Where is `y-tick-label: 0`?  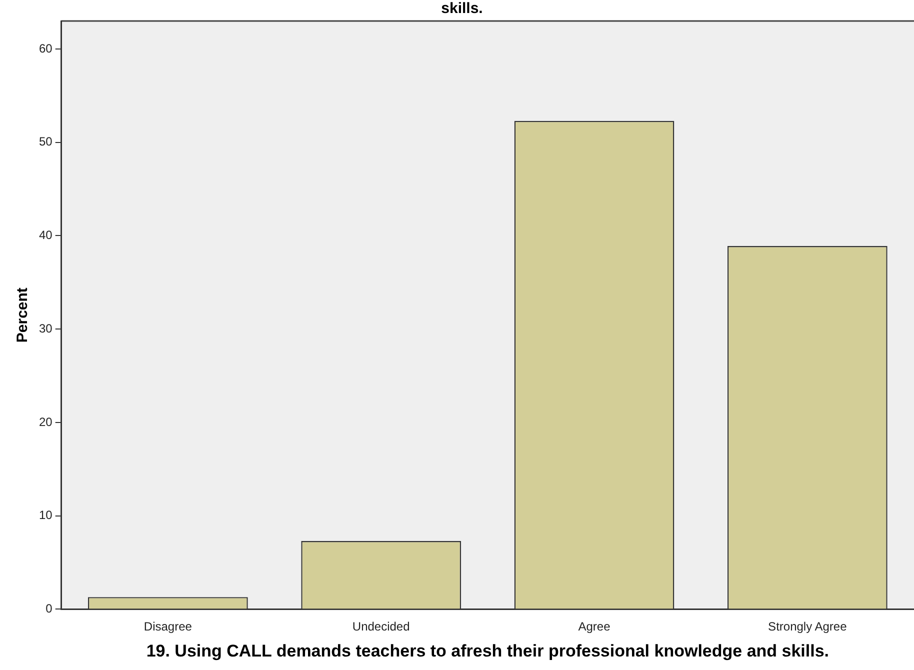
y-tick-label: 0 is located at coordinates (49, 609).